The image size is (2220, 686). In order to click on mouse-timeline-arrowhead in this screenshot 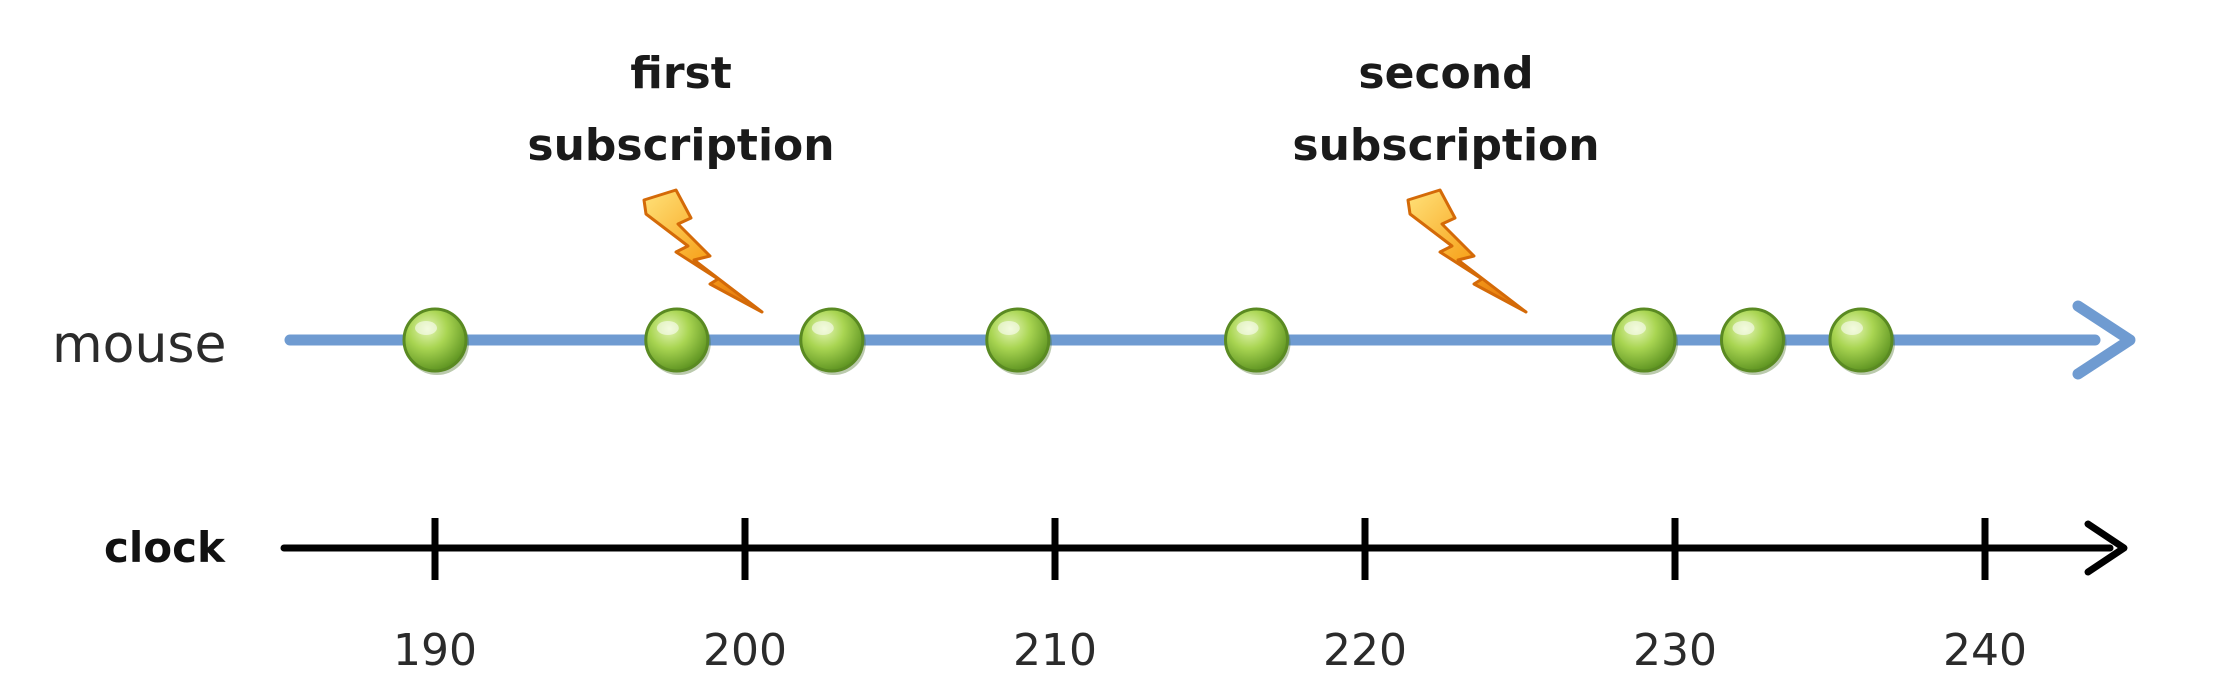, I will do `click(2104, 340)`.